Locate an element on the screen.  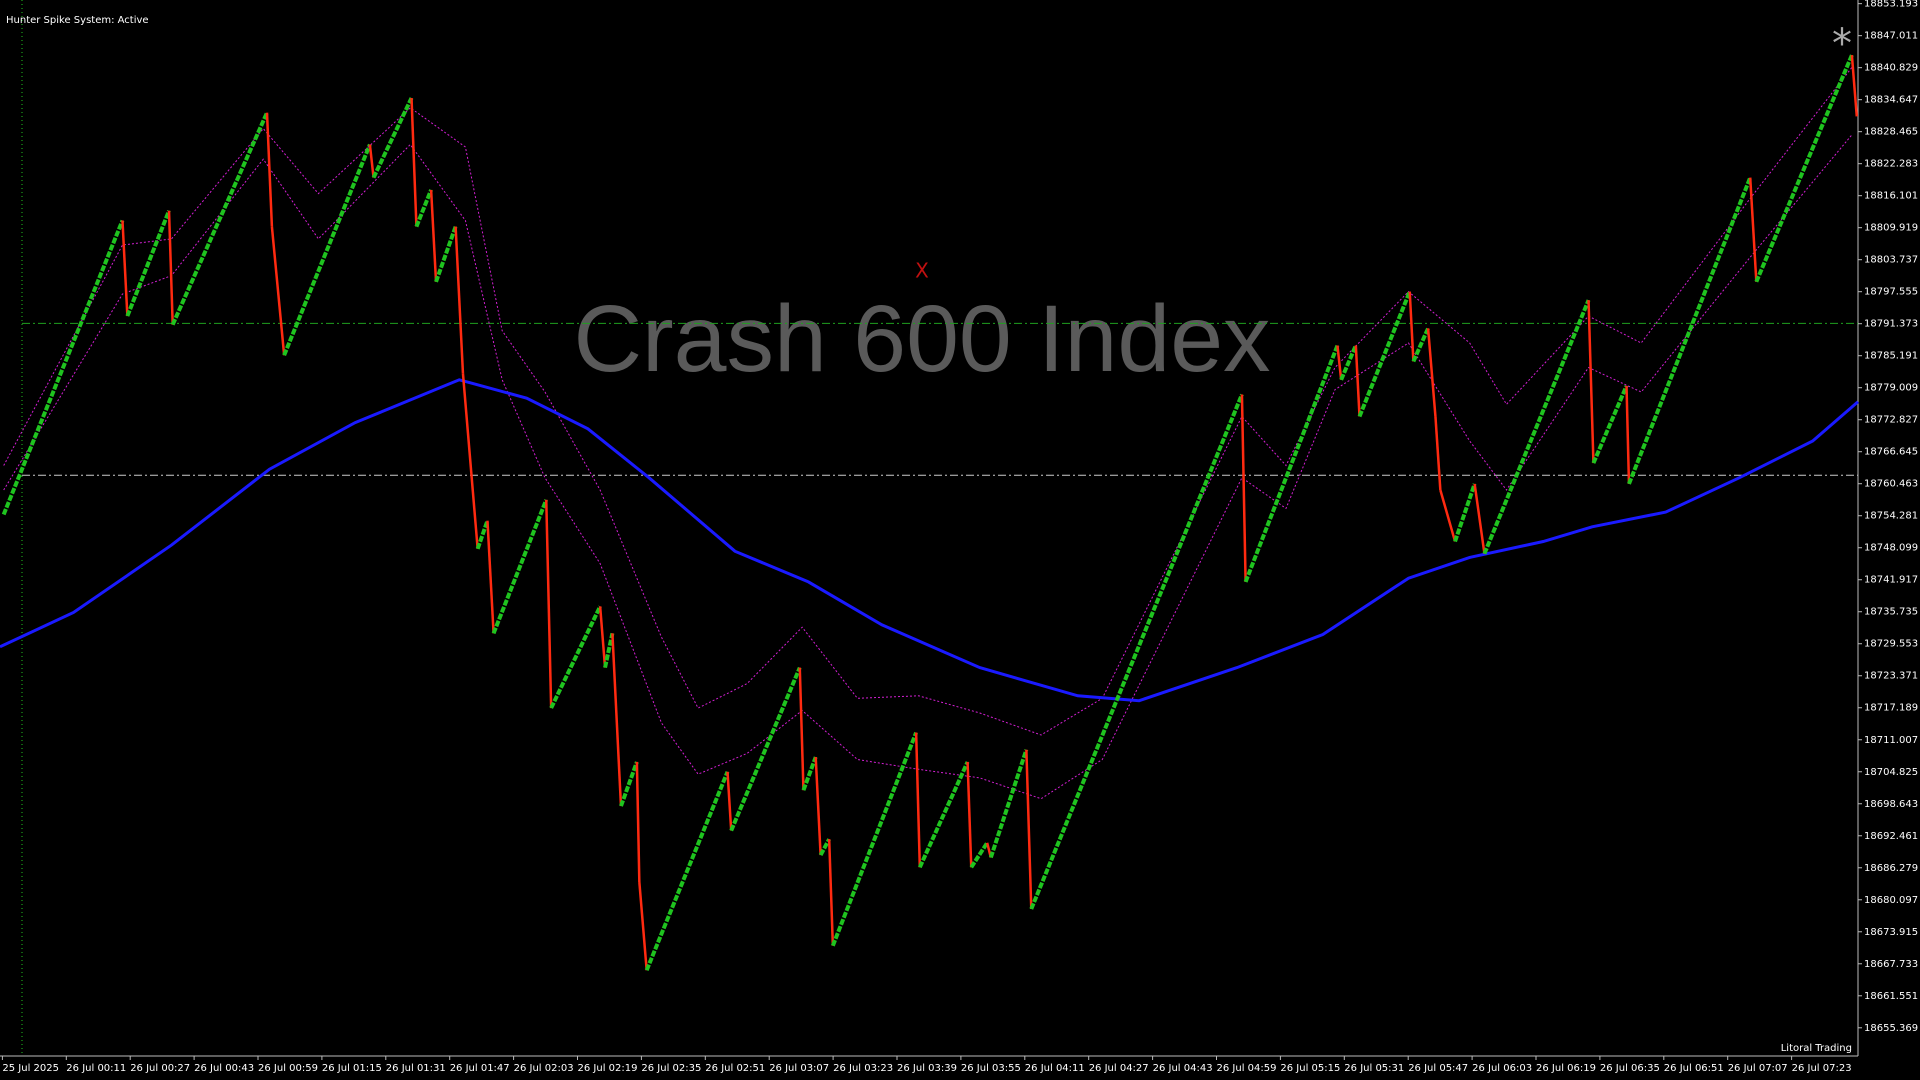
y-tick-label: 18741.917 is located at coordinates (1891, 580).